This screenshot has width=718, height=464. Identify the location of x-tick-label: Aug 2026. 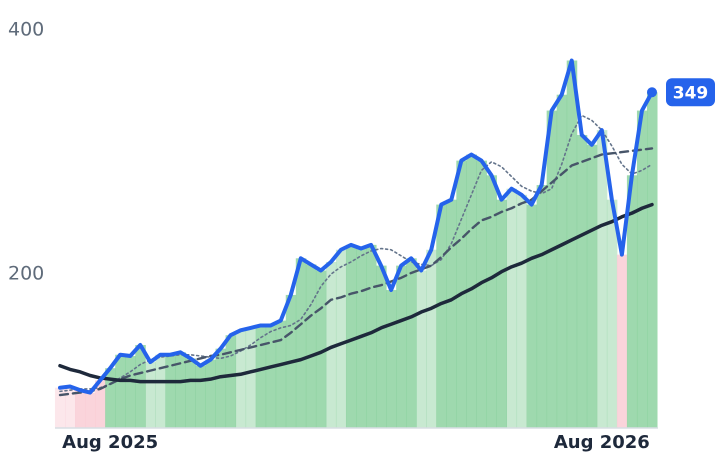
(602, 442).